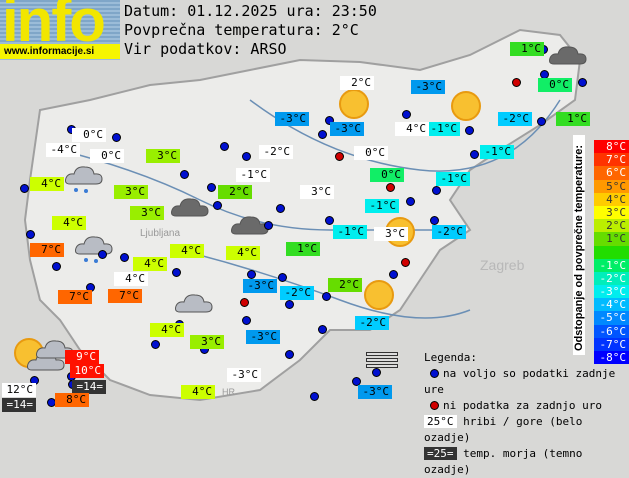  Describe the element at coordinates (440, 421) in the screenshot. I see `mountain-sample: 25°C` at that location.